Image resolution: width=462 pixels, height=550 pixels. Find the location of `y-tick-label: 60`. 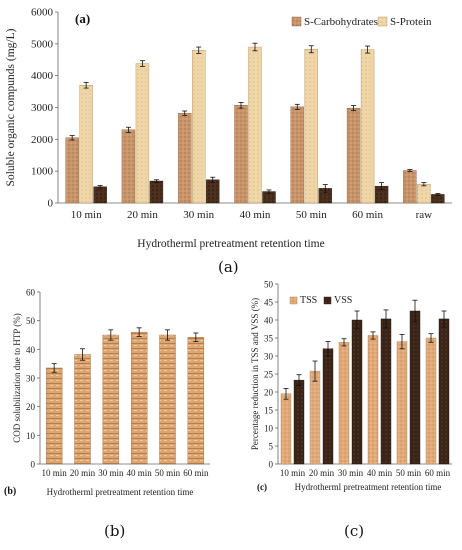

y-tick-label: 60 is located at coordinates (31, 293).